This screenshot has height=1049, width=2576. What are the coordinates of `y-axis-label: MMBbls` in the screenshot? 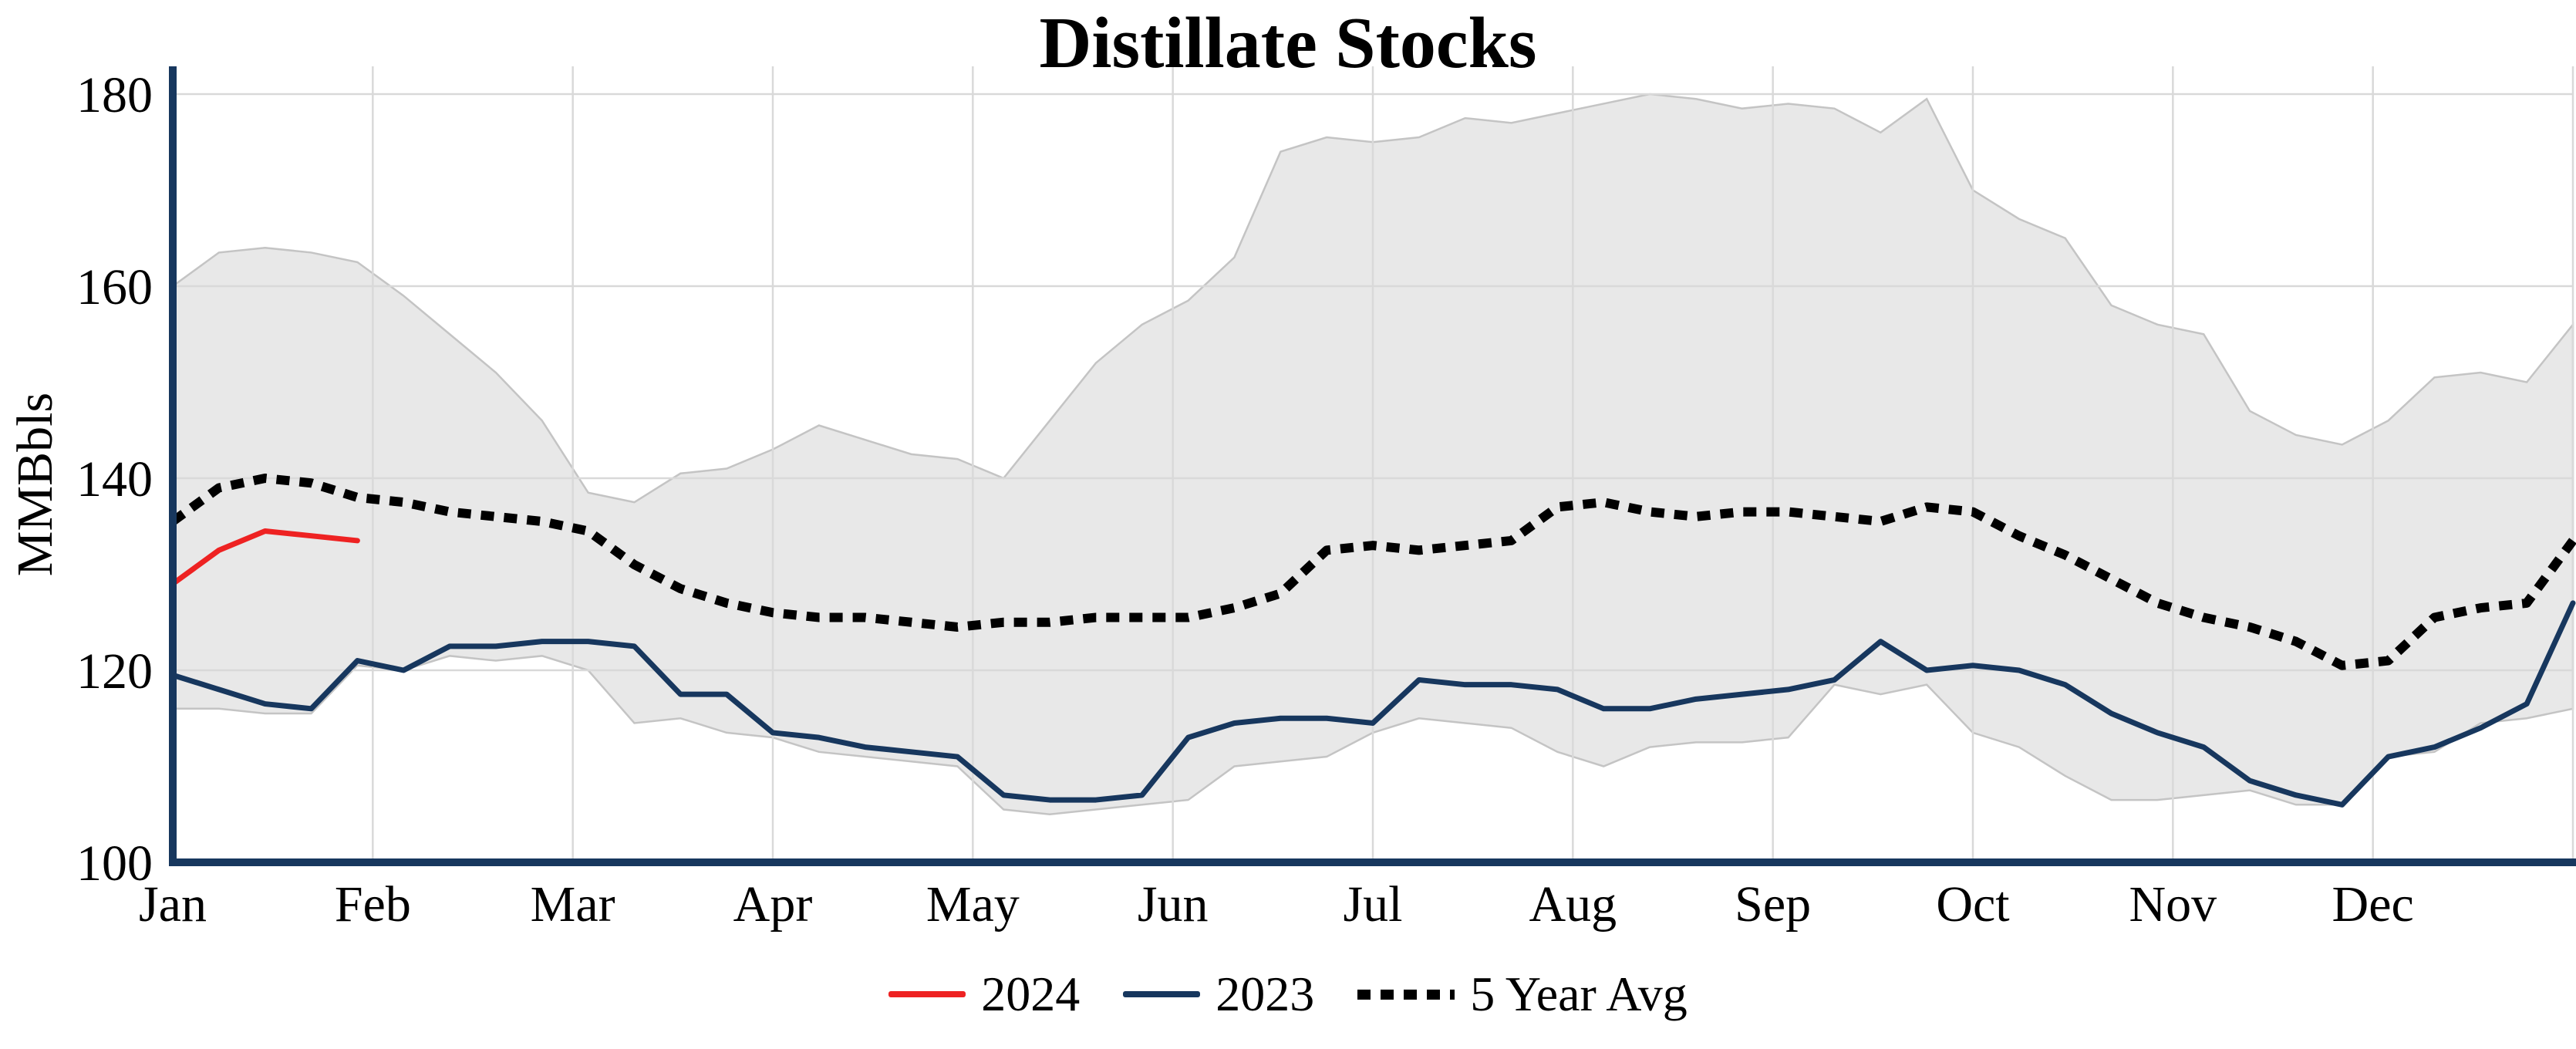 It's located at (35, 484).